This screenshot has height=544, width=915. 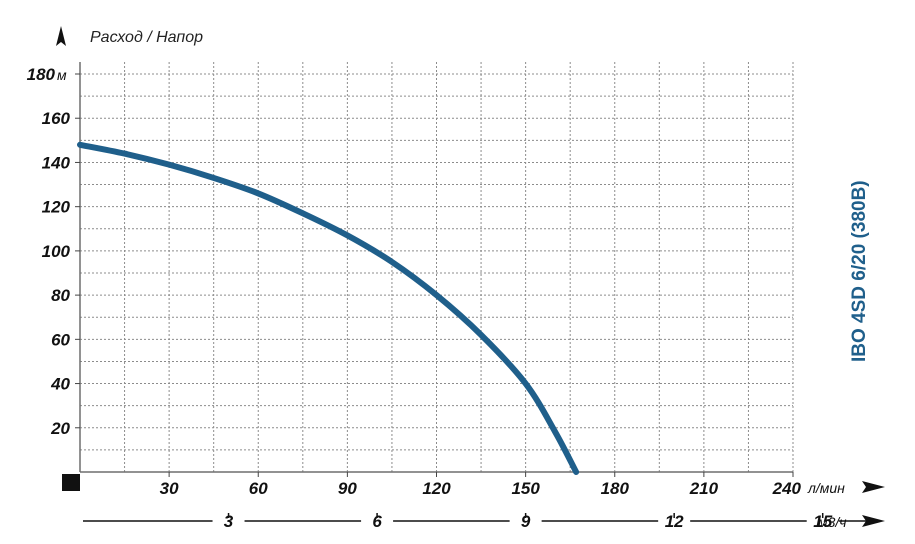 I want to click on x2-unit-label: м3/ч, so click(x=832, y=522).